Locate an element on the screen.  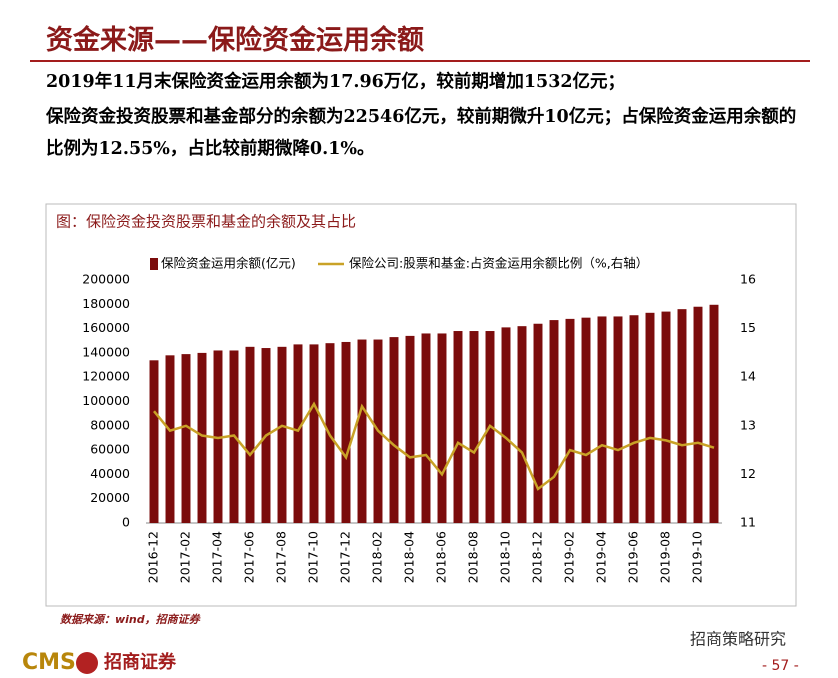
y-tick-label: 200000 is located at coordinates (106, 279).